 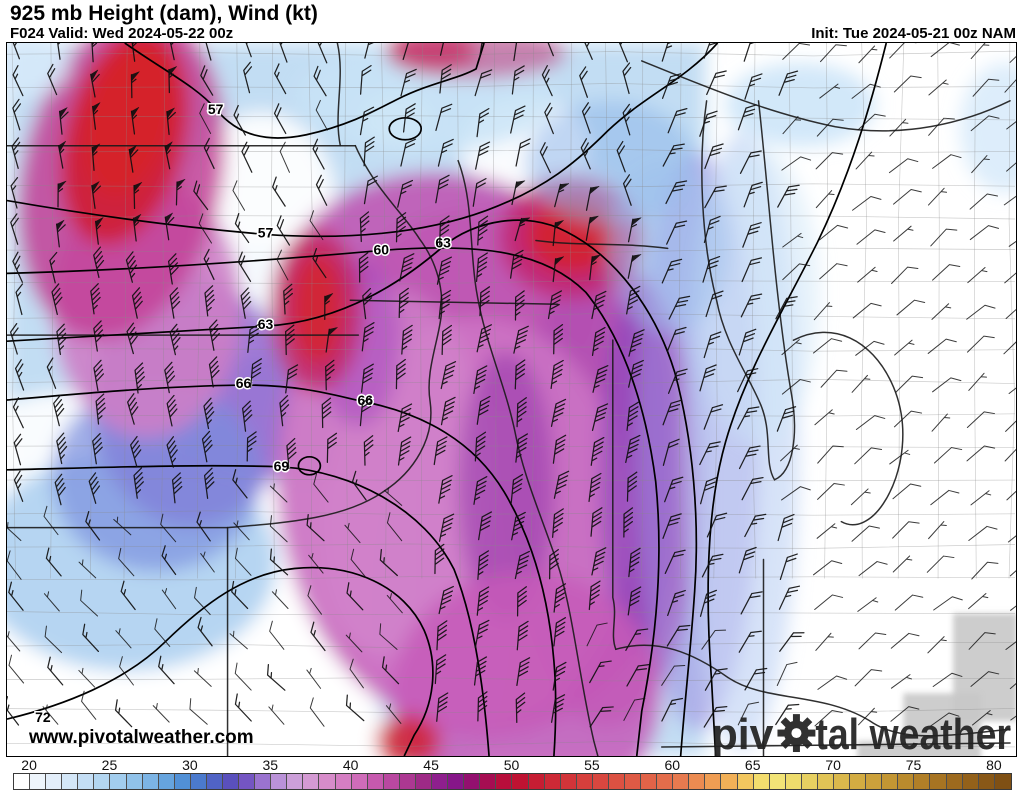 I want to click on colorbar-tick-label: 80, so click(x=994, y=765).